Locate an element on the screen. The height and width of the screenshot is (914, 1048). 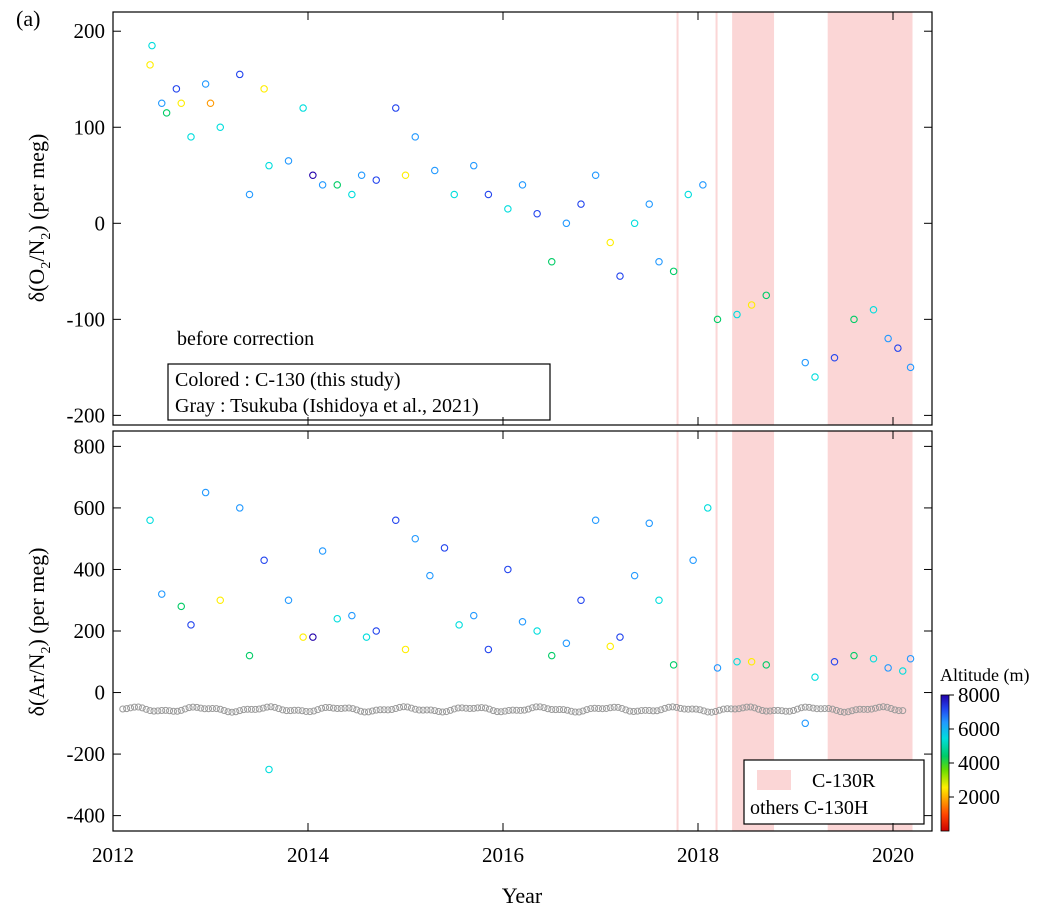
annotation-before-correction: before correction is located at coordinates (245, 339).